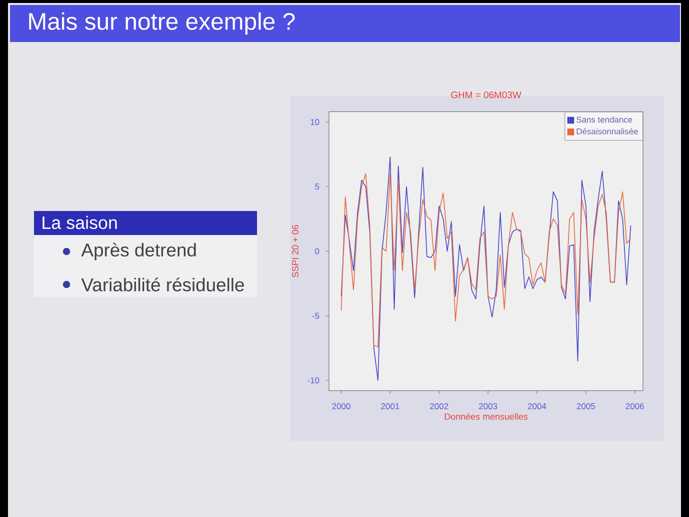 This screenshot has width=689, height=517. I want to click on x-tick-label: 2003, so click(488, 406).